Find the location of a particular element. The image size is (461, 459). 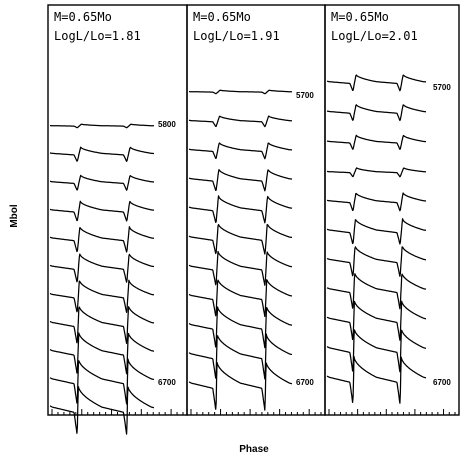

teff-label: 5800 is located at coordinates (167, 124).